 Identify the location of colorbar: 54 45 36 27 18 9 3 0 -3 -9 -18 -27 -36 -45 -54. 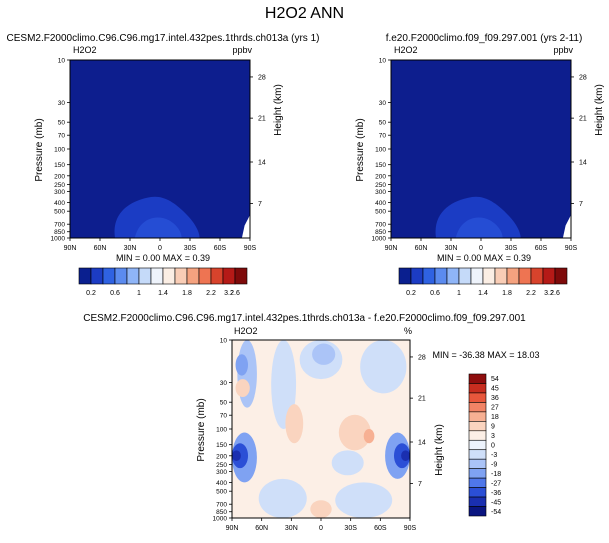
(484, 445).